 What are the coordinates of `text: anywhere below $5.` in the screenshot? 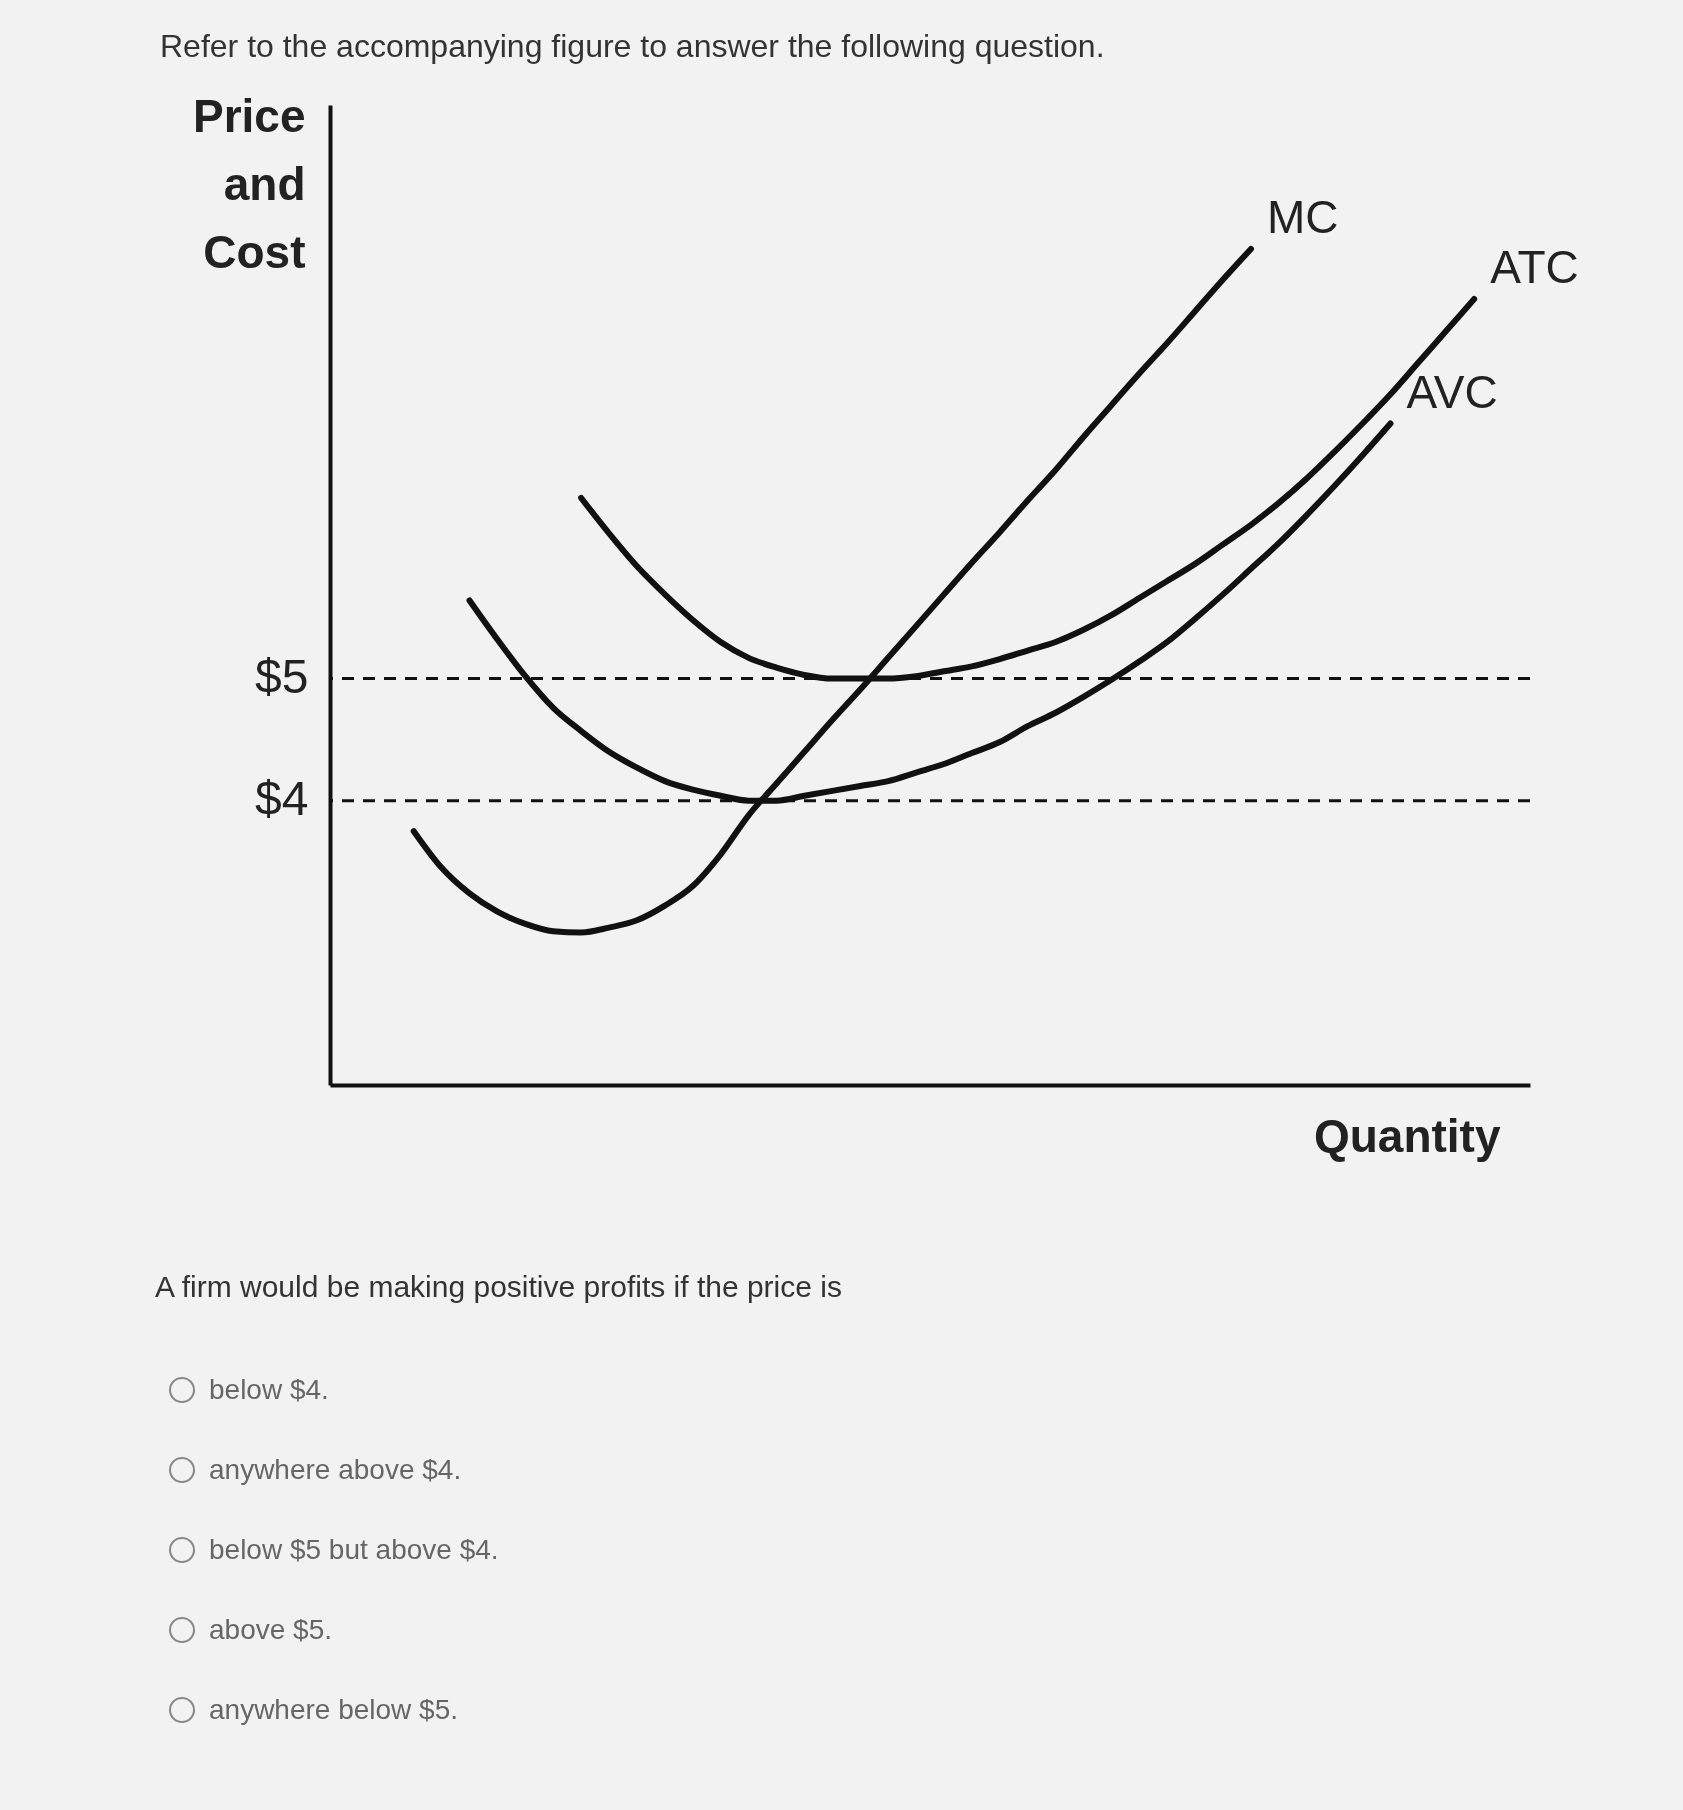 It's located at (334, 1710).